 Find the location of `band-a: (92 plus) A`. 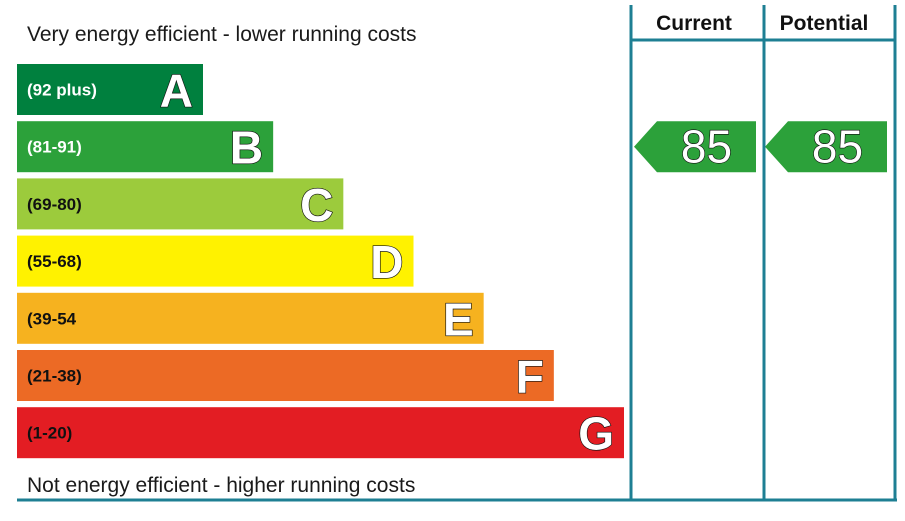

band-a: (92 plus) A is located at coordinates (110, 90).